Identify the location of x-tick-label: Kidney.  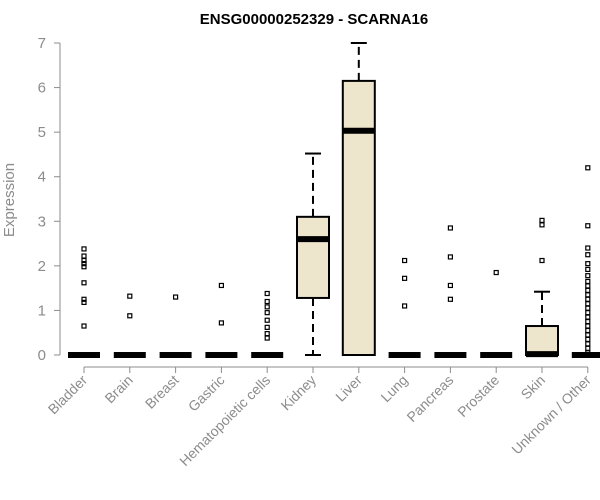
(299, 393).